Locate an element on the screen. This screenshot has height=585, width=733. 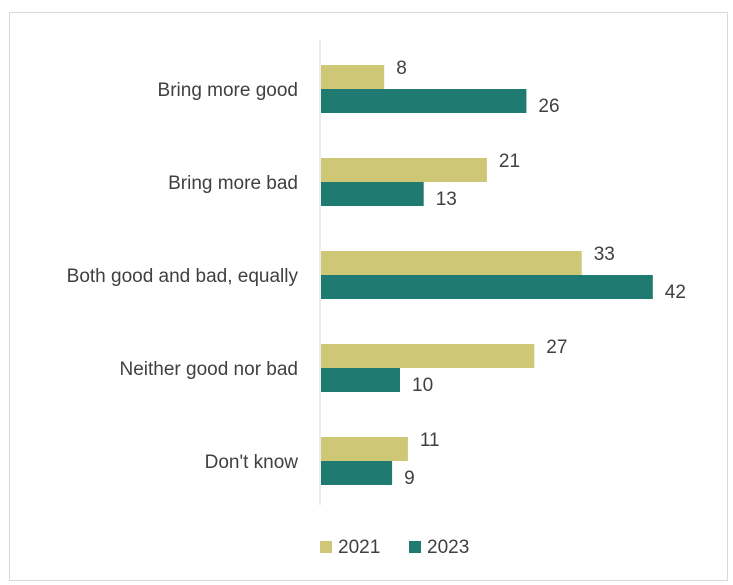
data-label: 33 is located at coordinates (604, 254).